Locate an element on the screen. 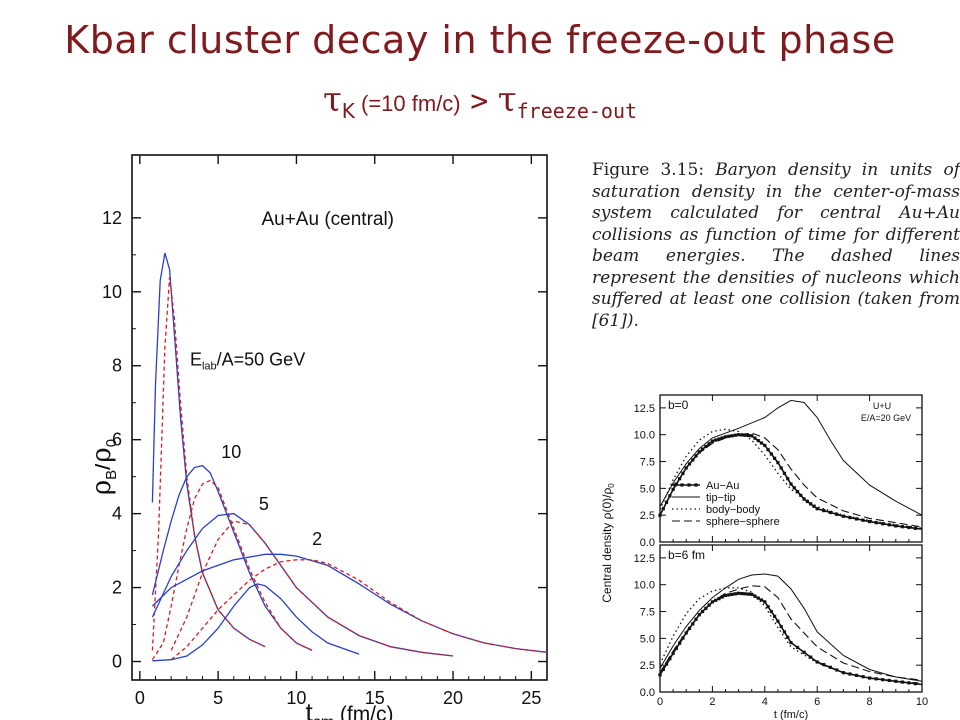  x-tick-label: 25 is located at coordinates (531, 698).